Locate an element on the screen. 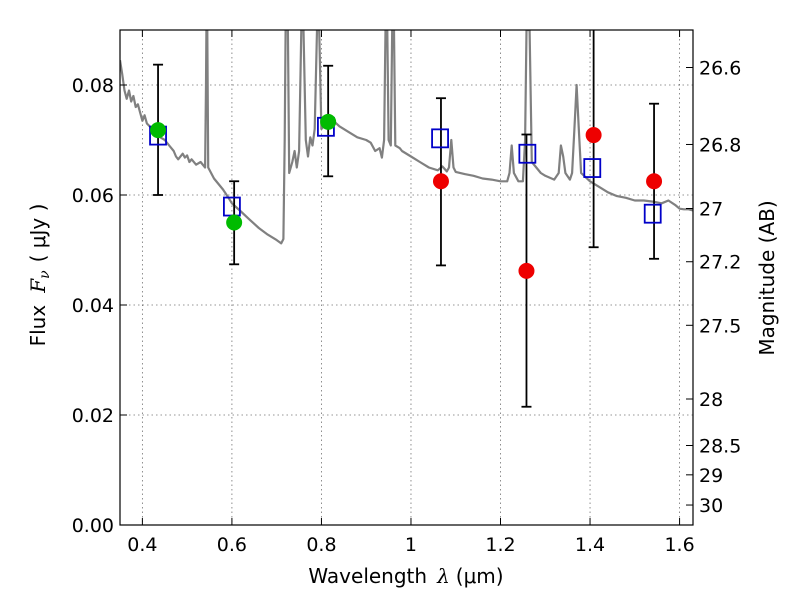  y2-tick-label: 26.6 is located at coordinates (720, 69).